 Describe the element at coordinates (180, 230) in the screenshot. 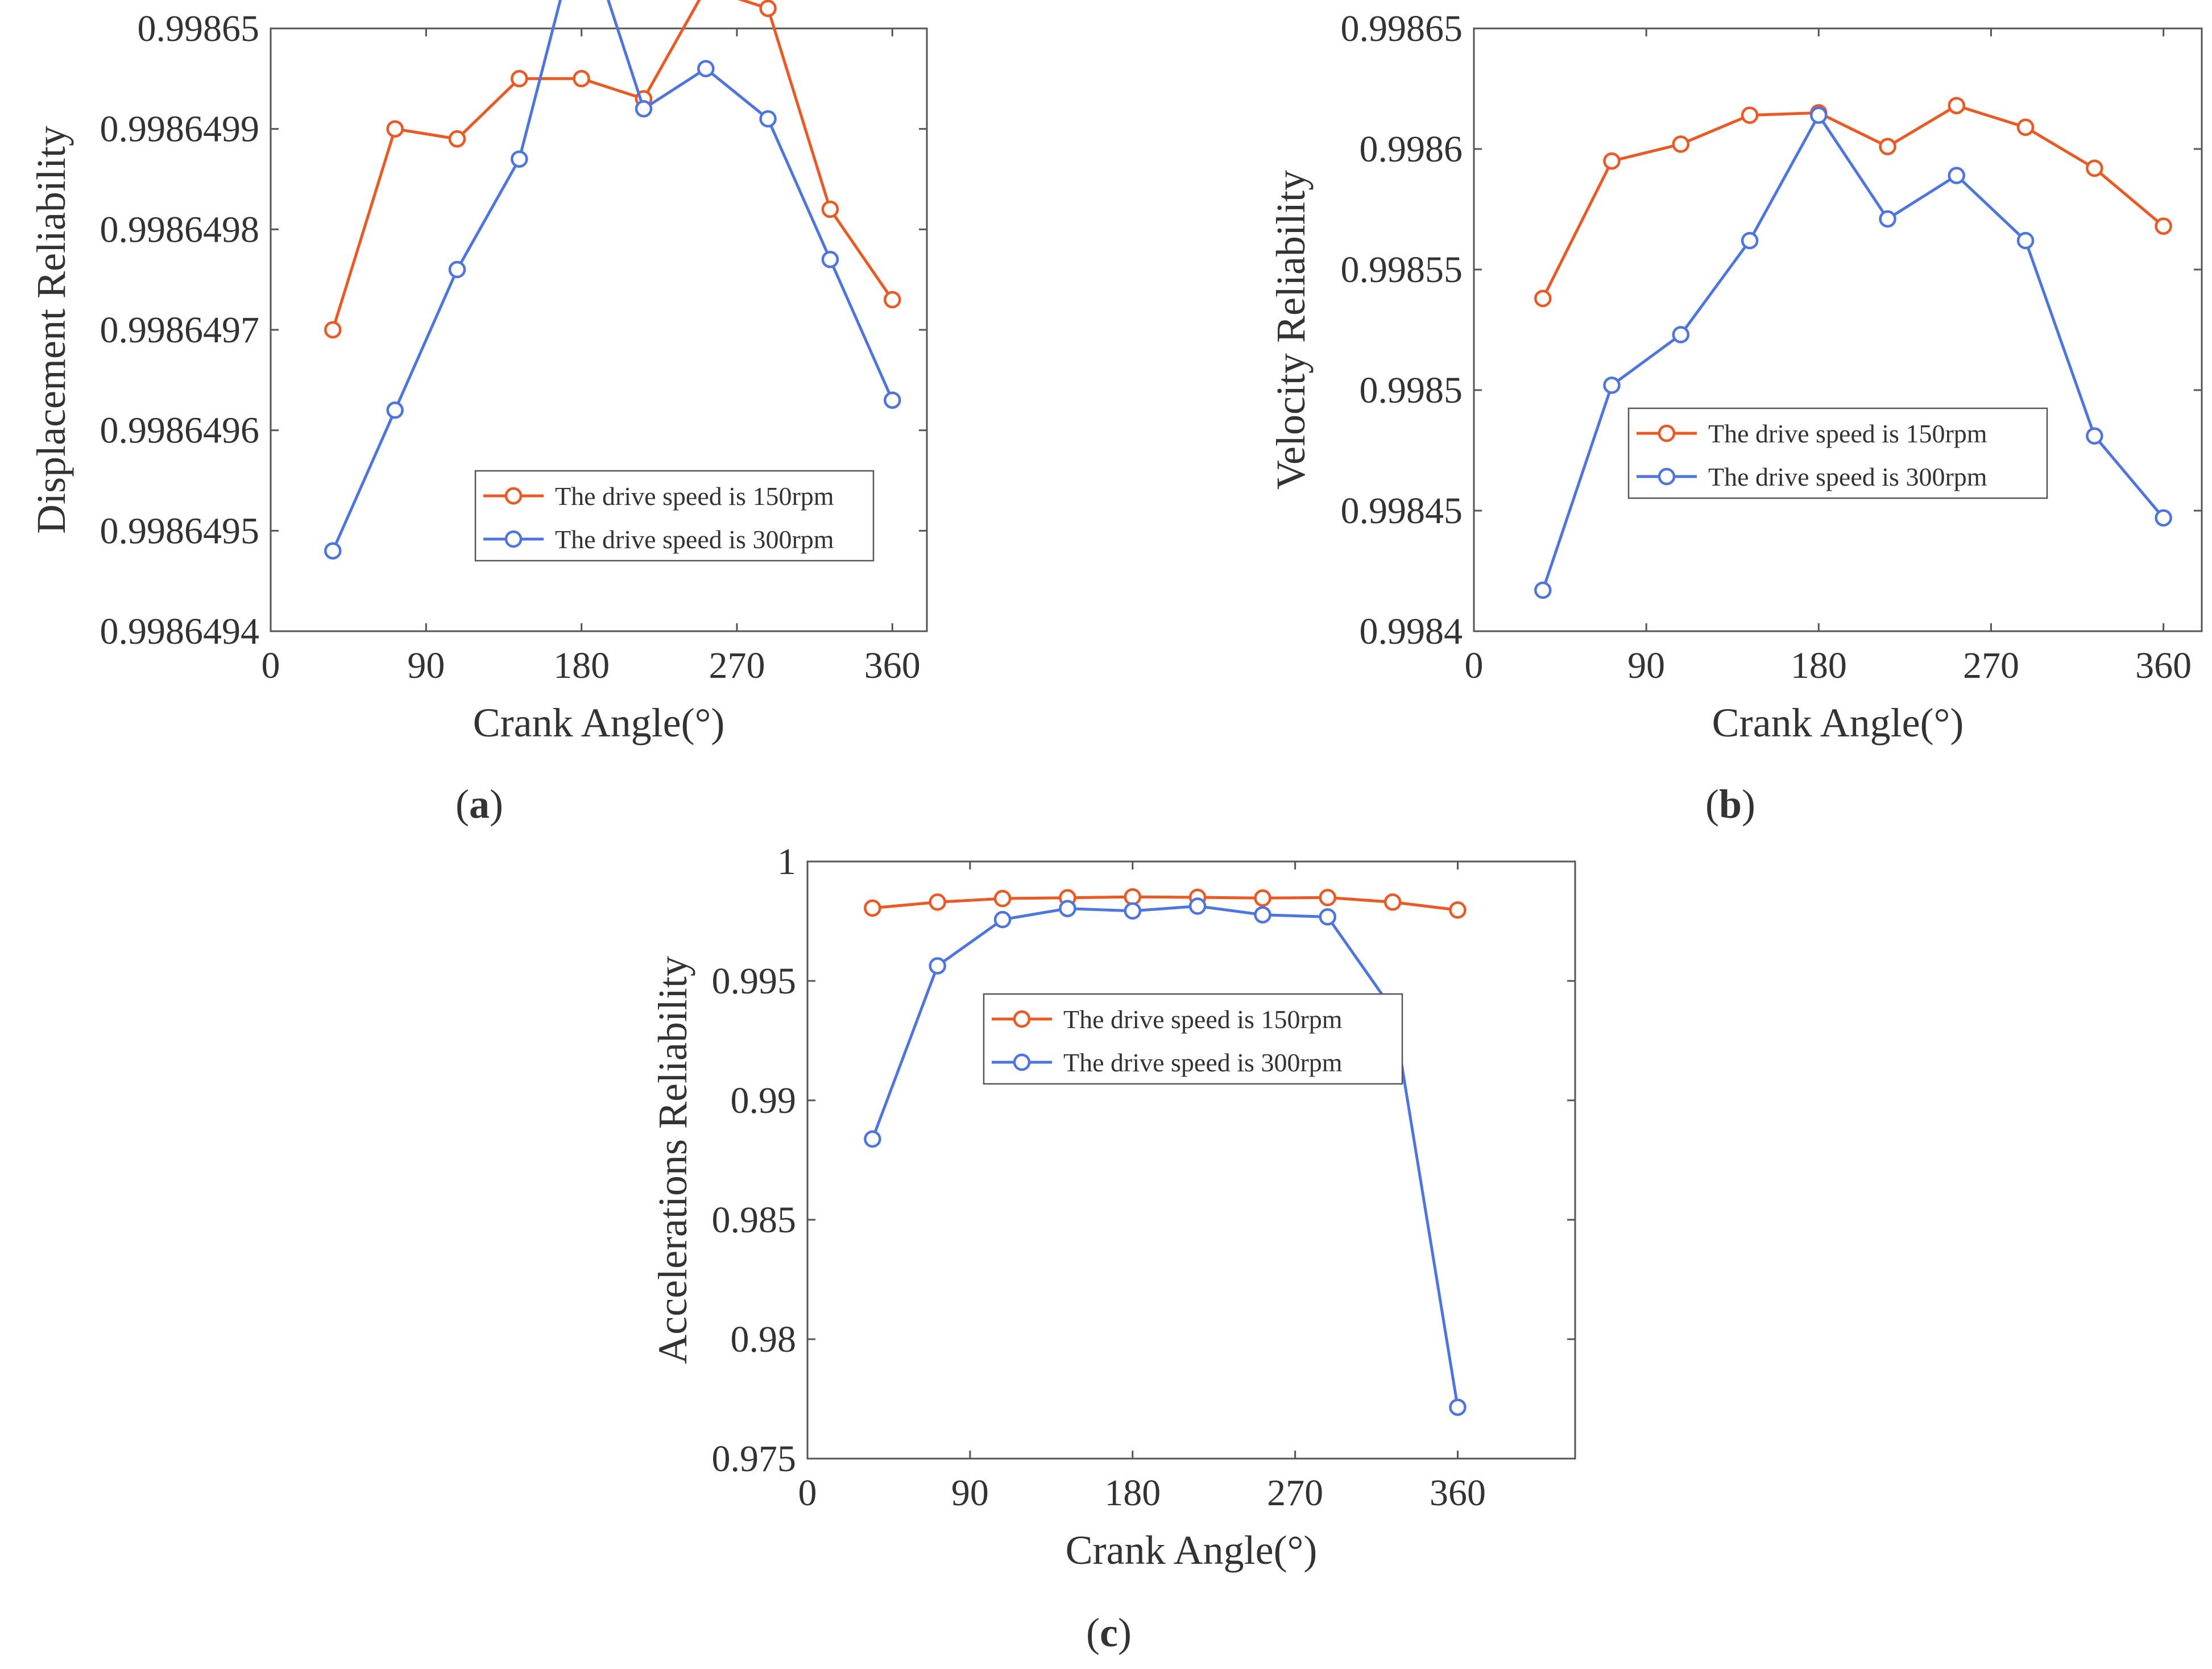

I see `y-tick-label: 0.9986498` at that location.